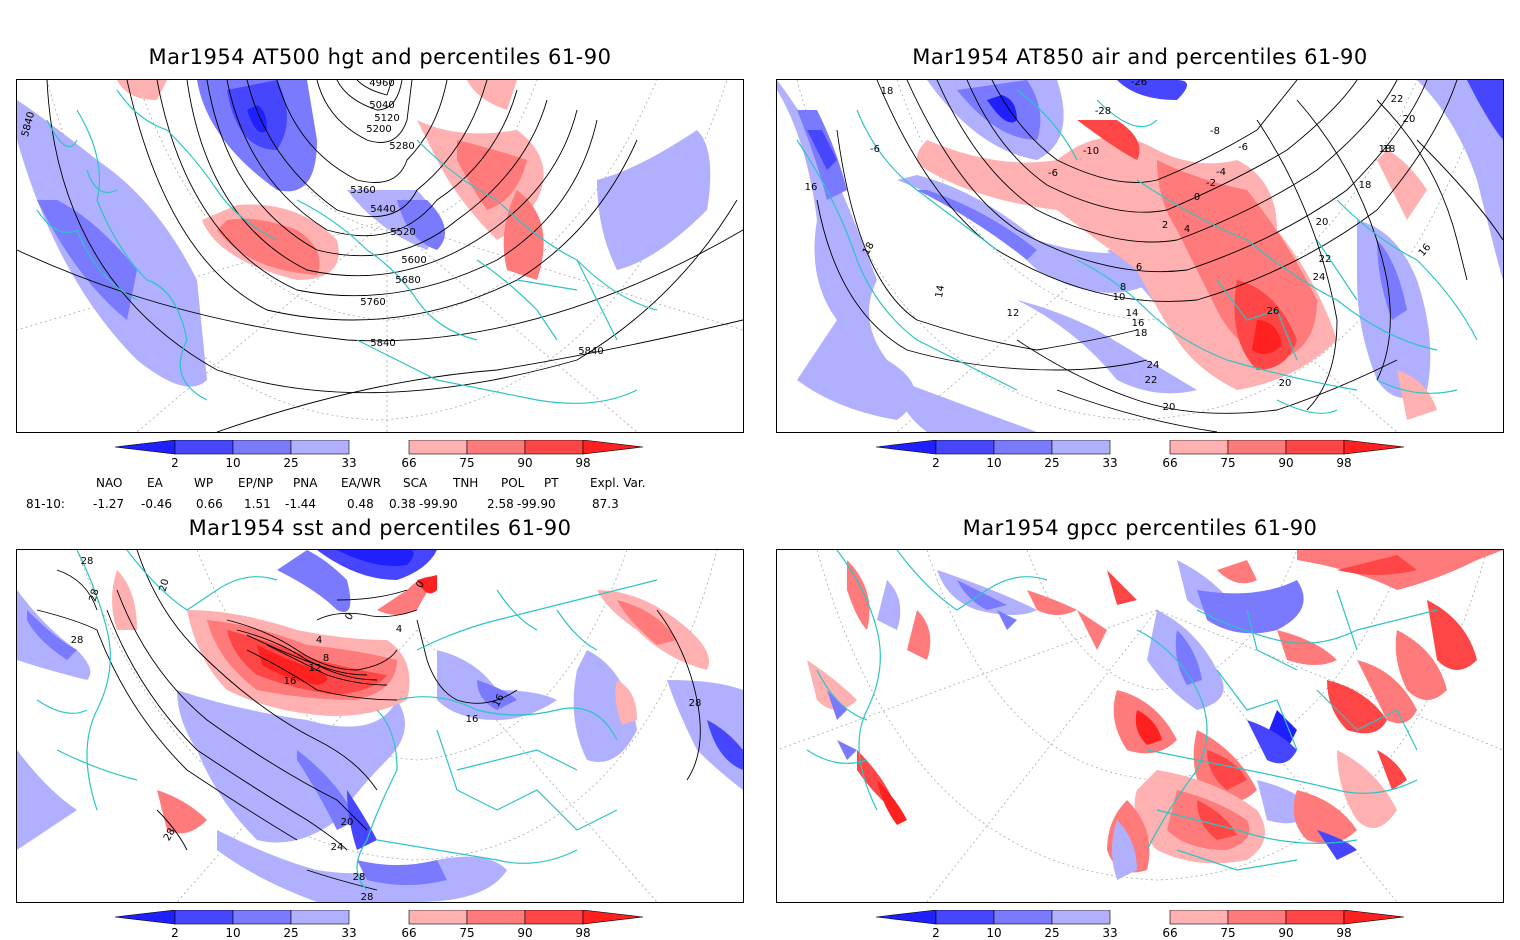 The image size is (1520, 940). I want to click on svg-text: -26, so click(1139, 84).